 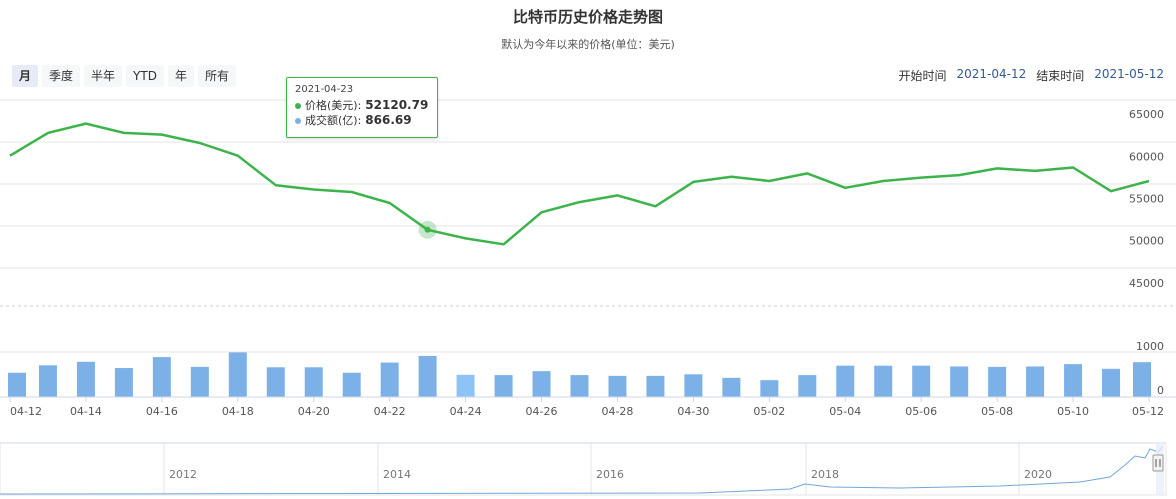 I want to click on tooltip-volume-row: 成交额(亿): 866.69, so click(x=362, y=120).